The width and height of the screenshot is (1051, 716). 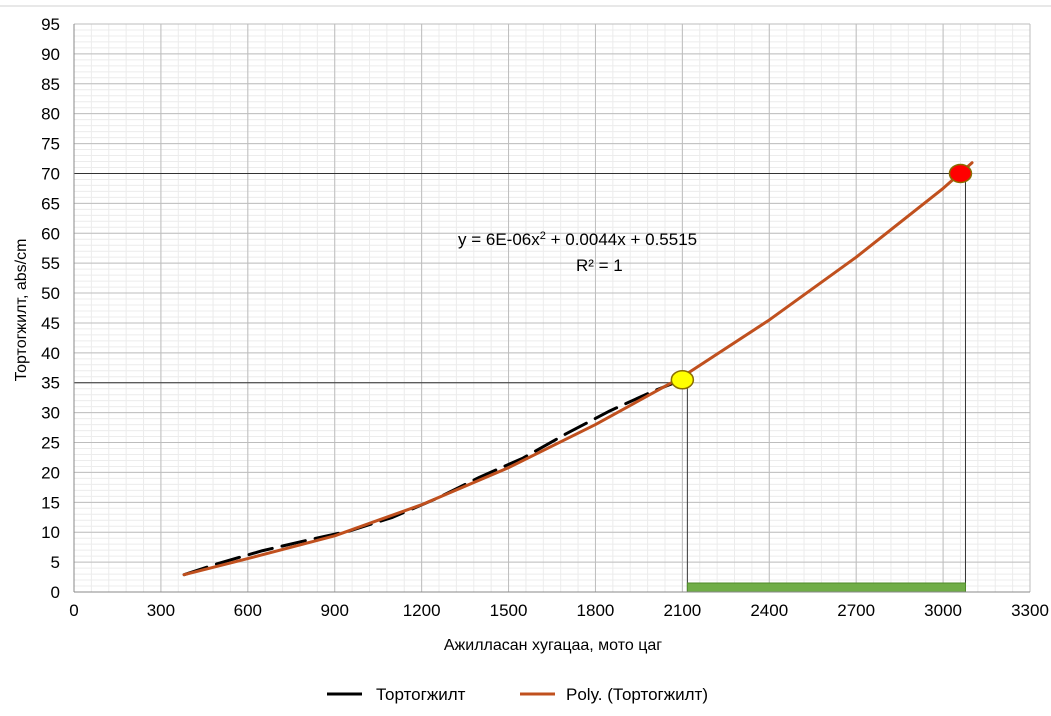 What do you see at coordinates (248, 610) in the screenshot?
I see `x-tick-label: 600` at bounding box center [248, 610].